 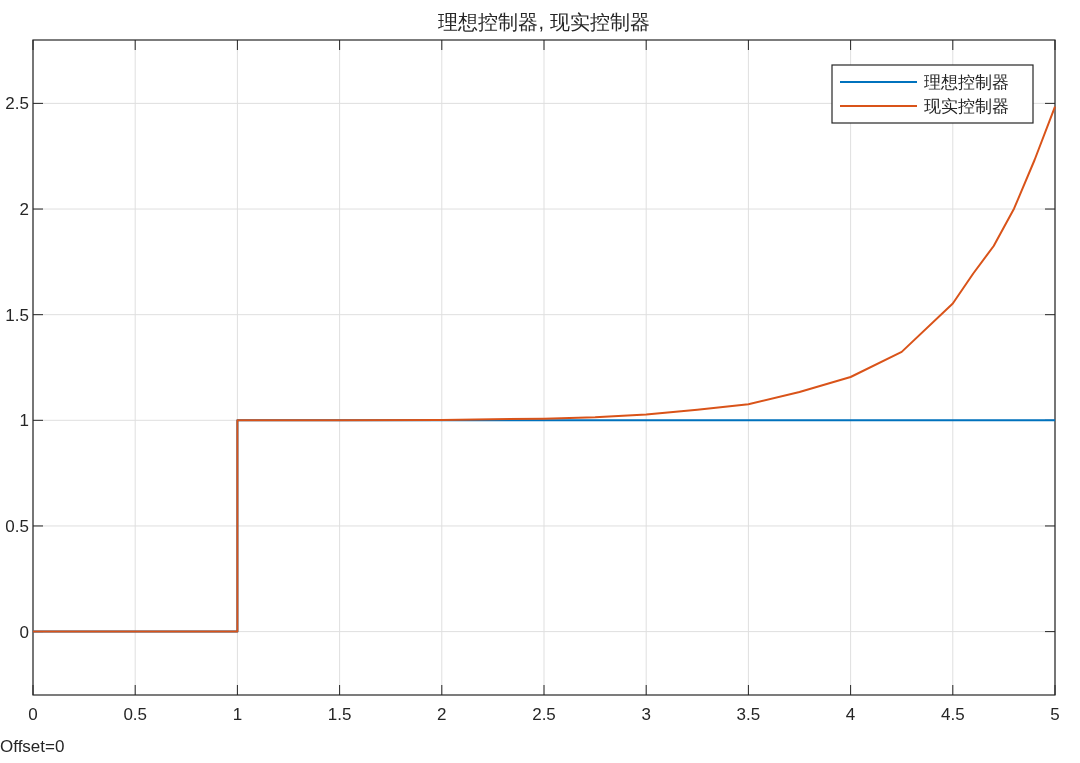 I want to click on x-tick-label: 1.5, so click(x=339, y=714).